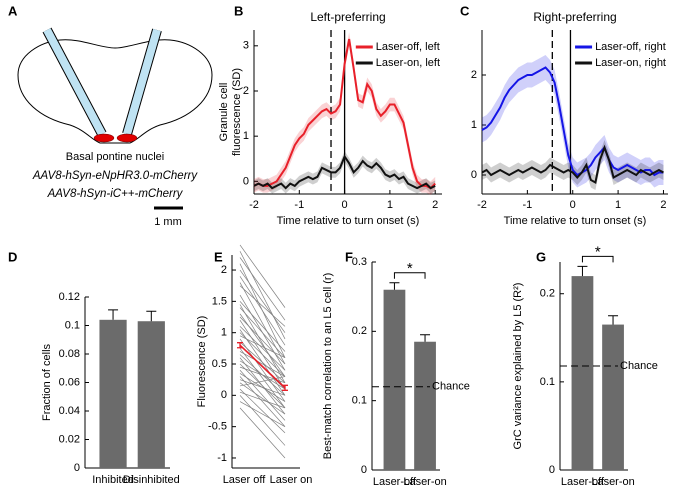  What do you see at coordinates (630, 63) in the screenshot?
I see `legend-label: Laser-on, right` at bounding box center [630, 63].